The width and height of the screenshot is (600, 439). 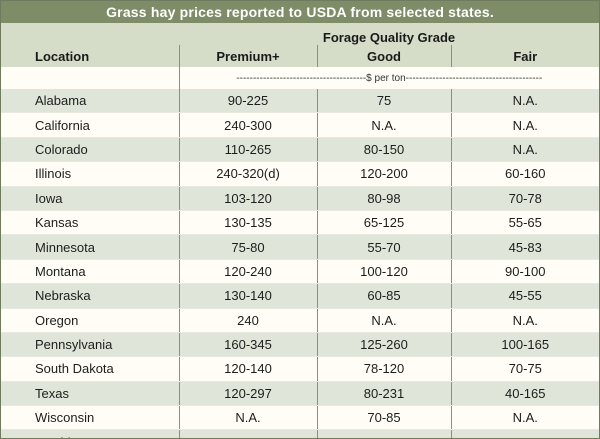 I want to click on good-cell: 70-85, so click(x=383, y=418).